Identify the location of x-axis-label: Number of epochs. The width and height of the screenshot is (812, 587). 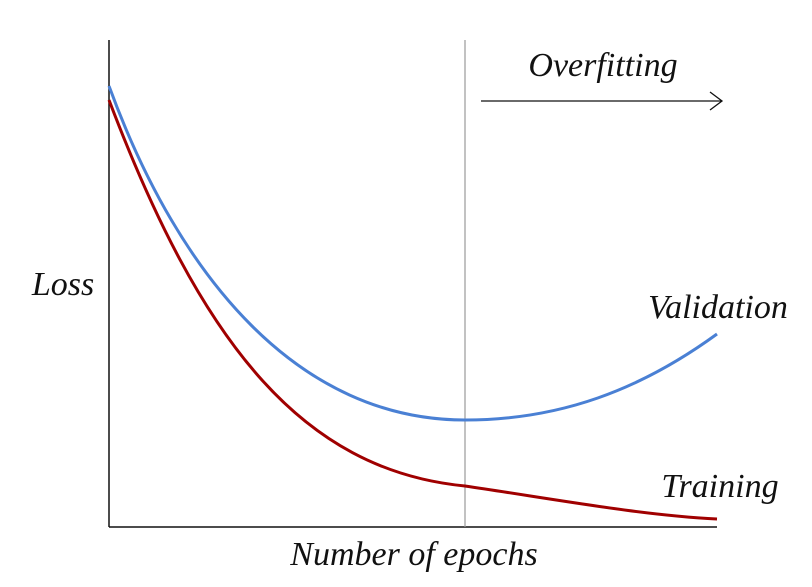
(413, 554).